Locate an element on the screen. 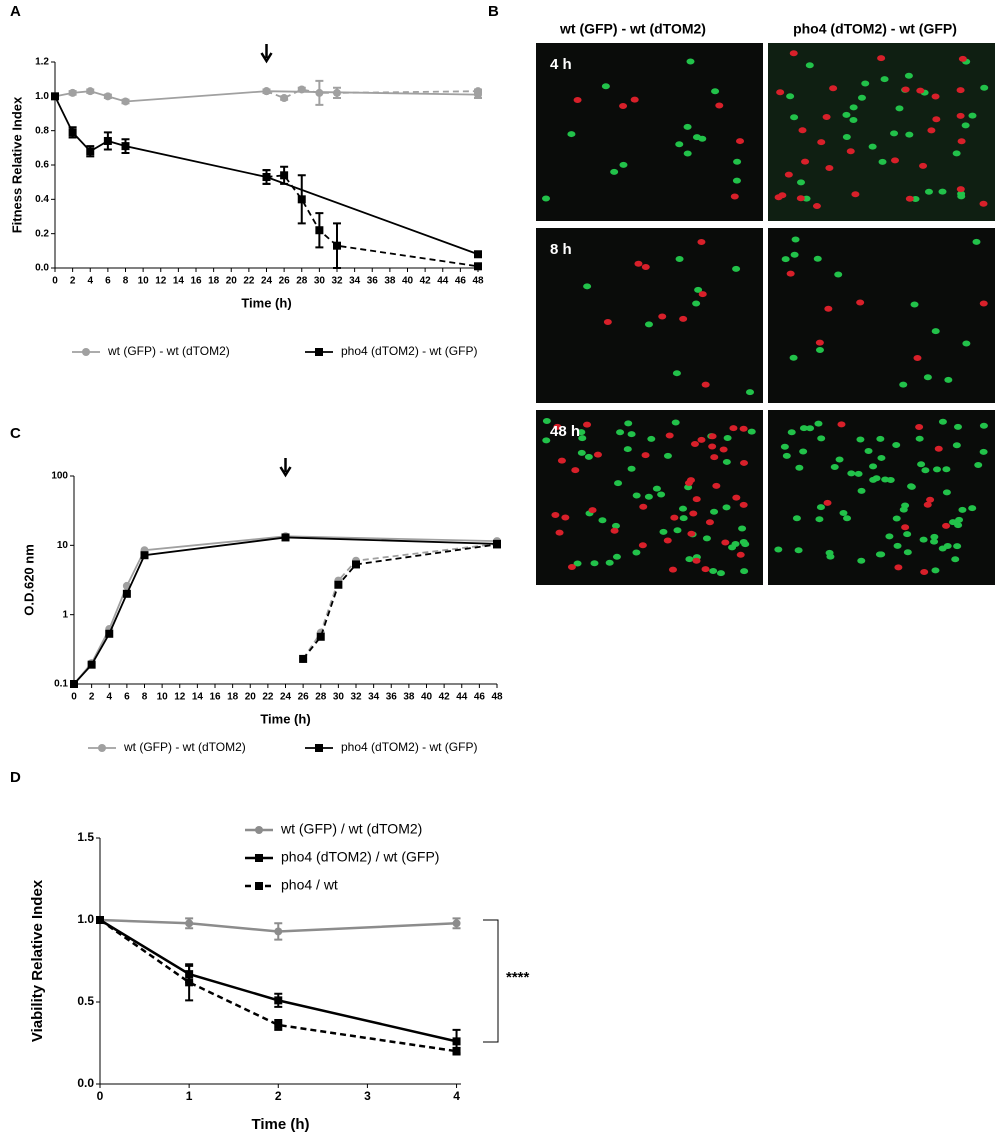  legend-label: wt (GFP) - wt (dTOM2) is located at coordinates (184, 747).